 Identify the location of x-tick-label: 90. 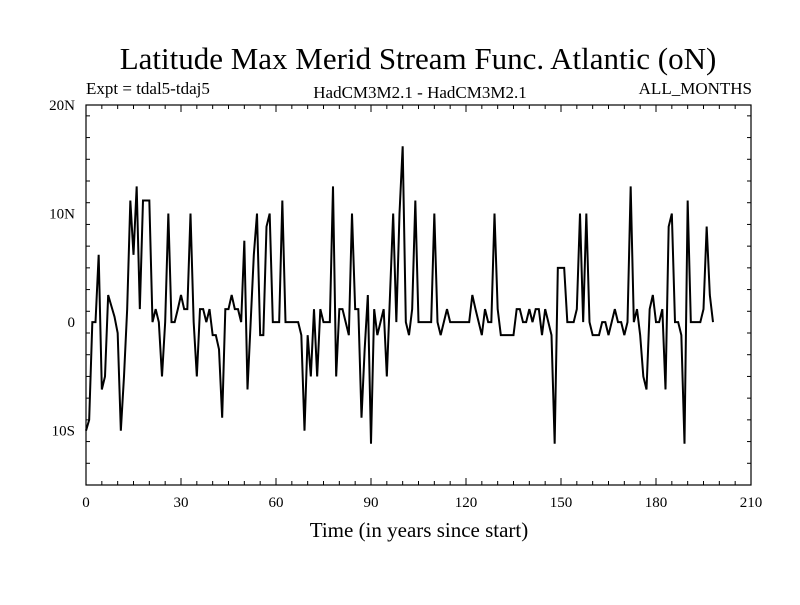
(371, 503).